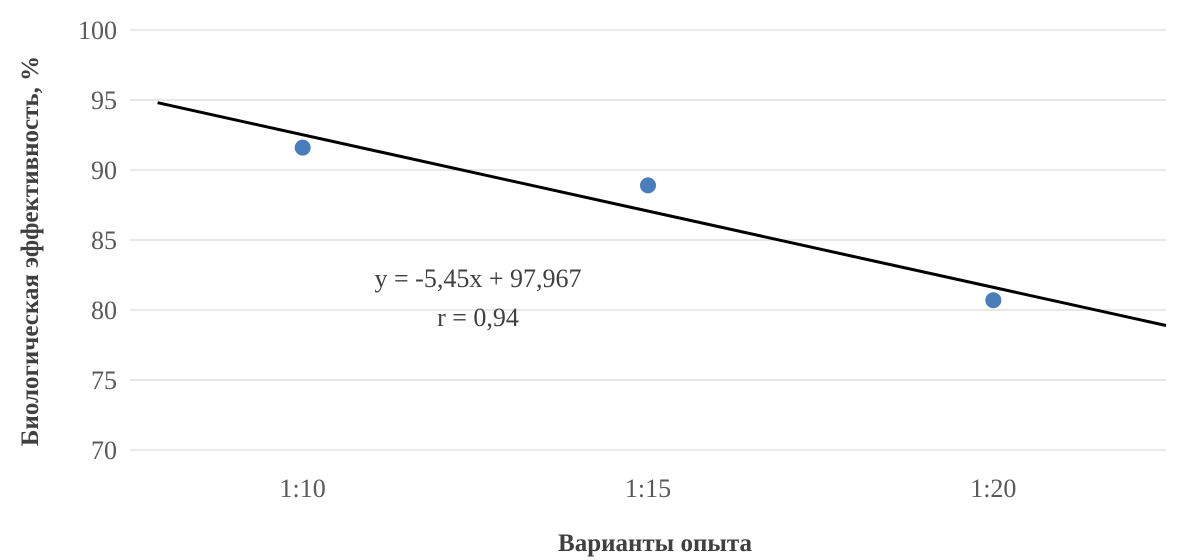 Image resolution: width=1187 pixels, height=560 pixels. I want to click on y-axis-ticks: 70 75 80 85 90 95 100, so click(97, 240).